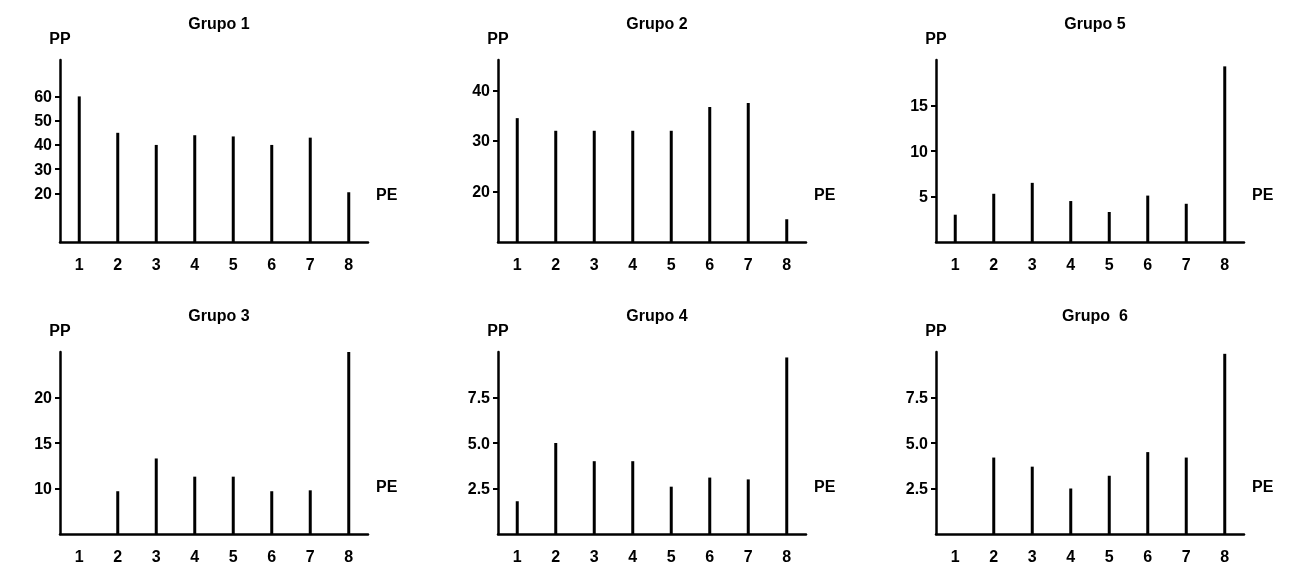 This screenshot has height=585, width=1315. Describe the element at coordinates (43, 96) in the screenshot. I see `y-tick-label: 60` at that location.